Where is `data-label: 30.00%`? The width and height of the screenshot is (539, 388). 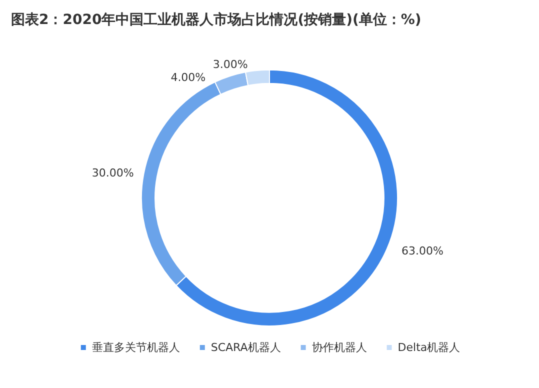
data-label: 30.00% is located at coordinates (113, 173).